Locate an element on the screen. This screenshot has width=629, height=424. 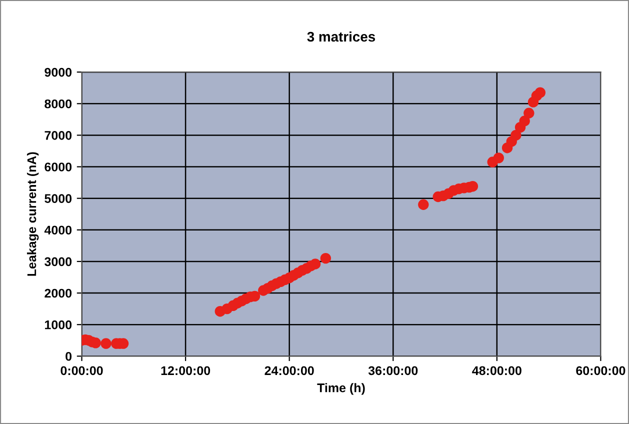
y-tick-label: 5000 is located at coordinates (58, 198).